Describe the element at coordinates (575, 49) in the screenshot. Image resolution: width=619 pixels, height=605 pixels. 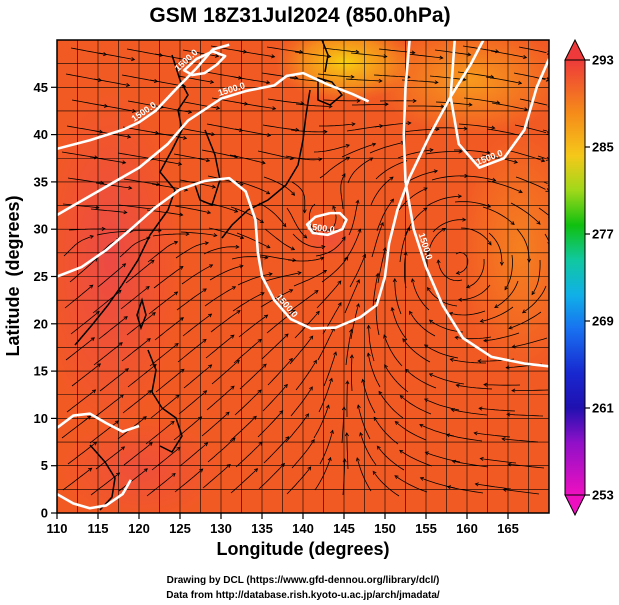
I see `colorbar-max-arrow` at that location.